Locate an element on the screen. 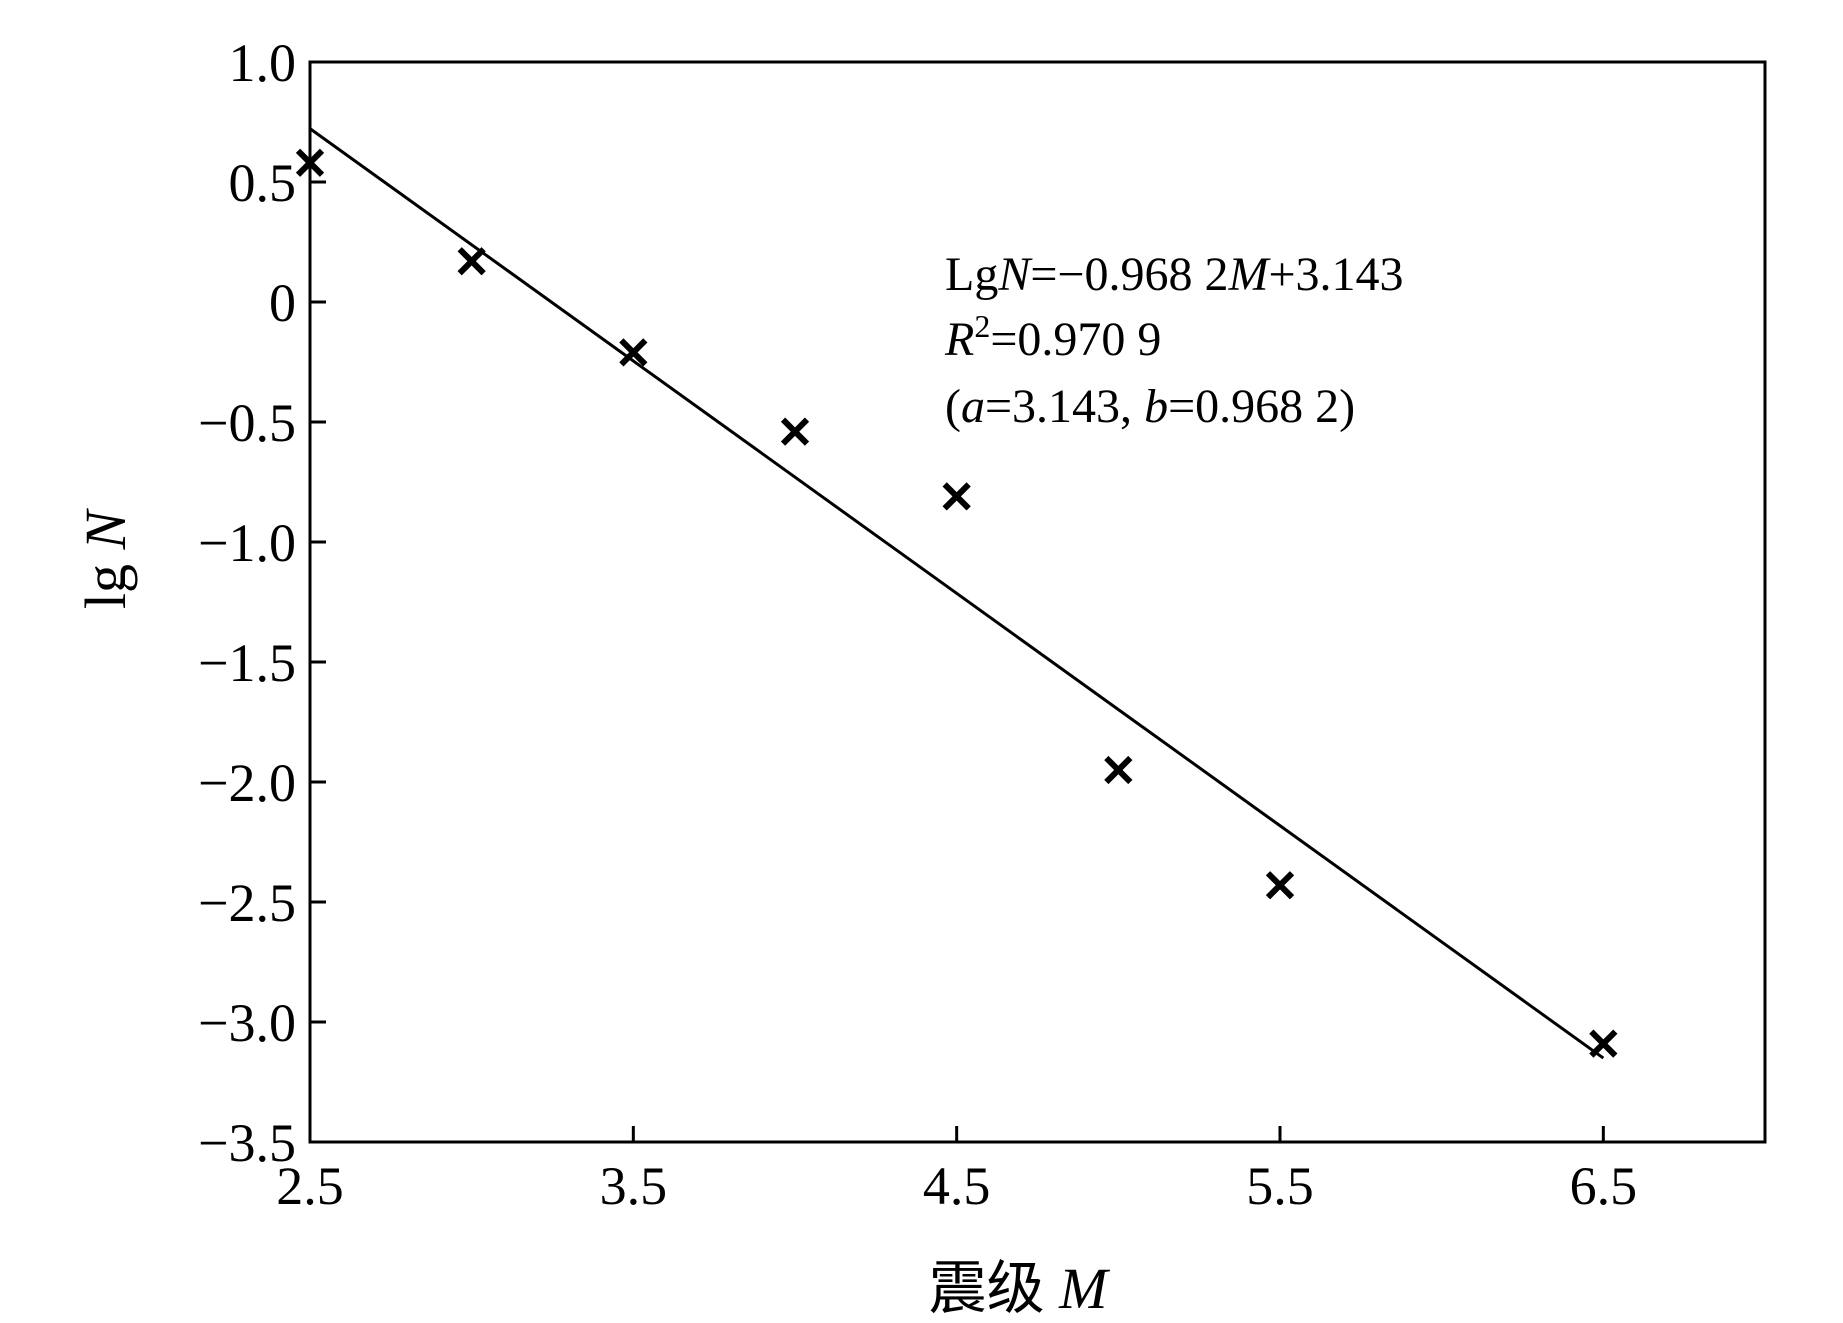 The image size is (1843, 1323). y-axis-ticks: 1.0 0.5 0 −0.5 −1.0 −1.5 −2.0 −2.5 −3.0 −3.5 is located at coordinates (262, 603).